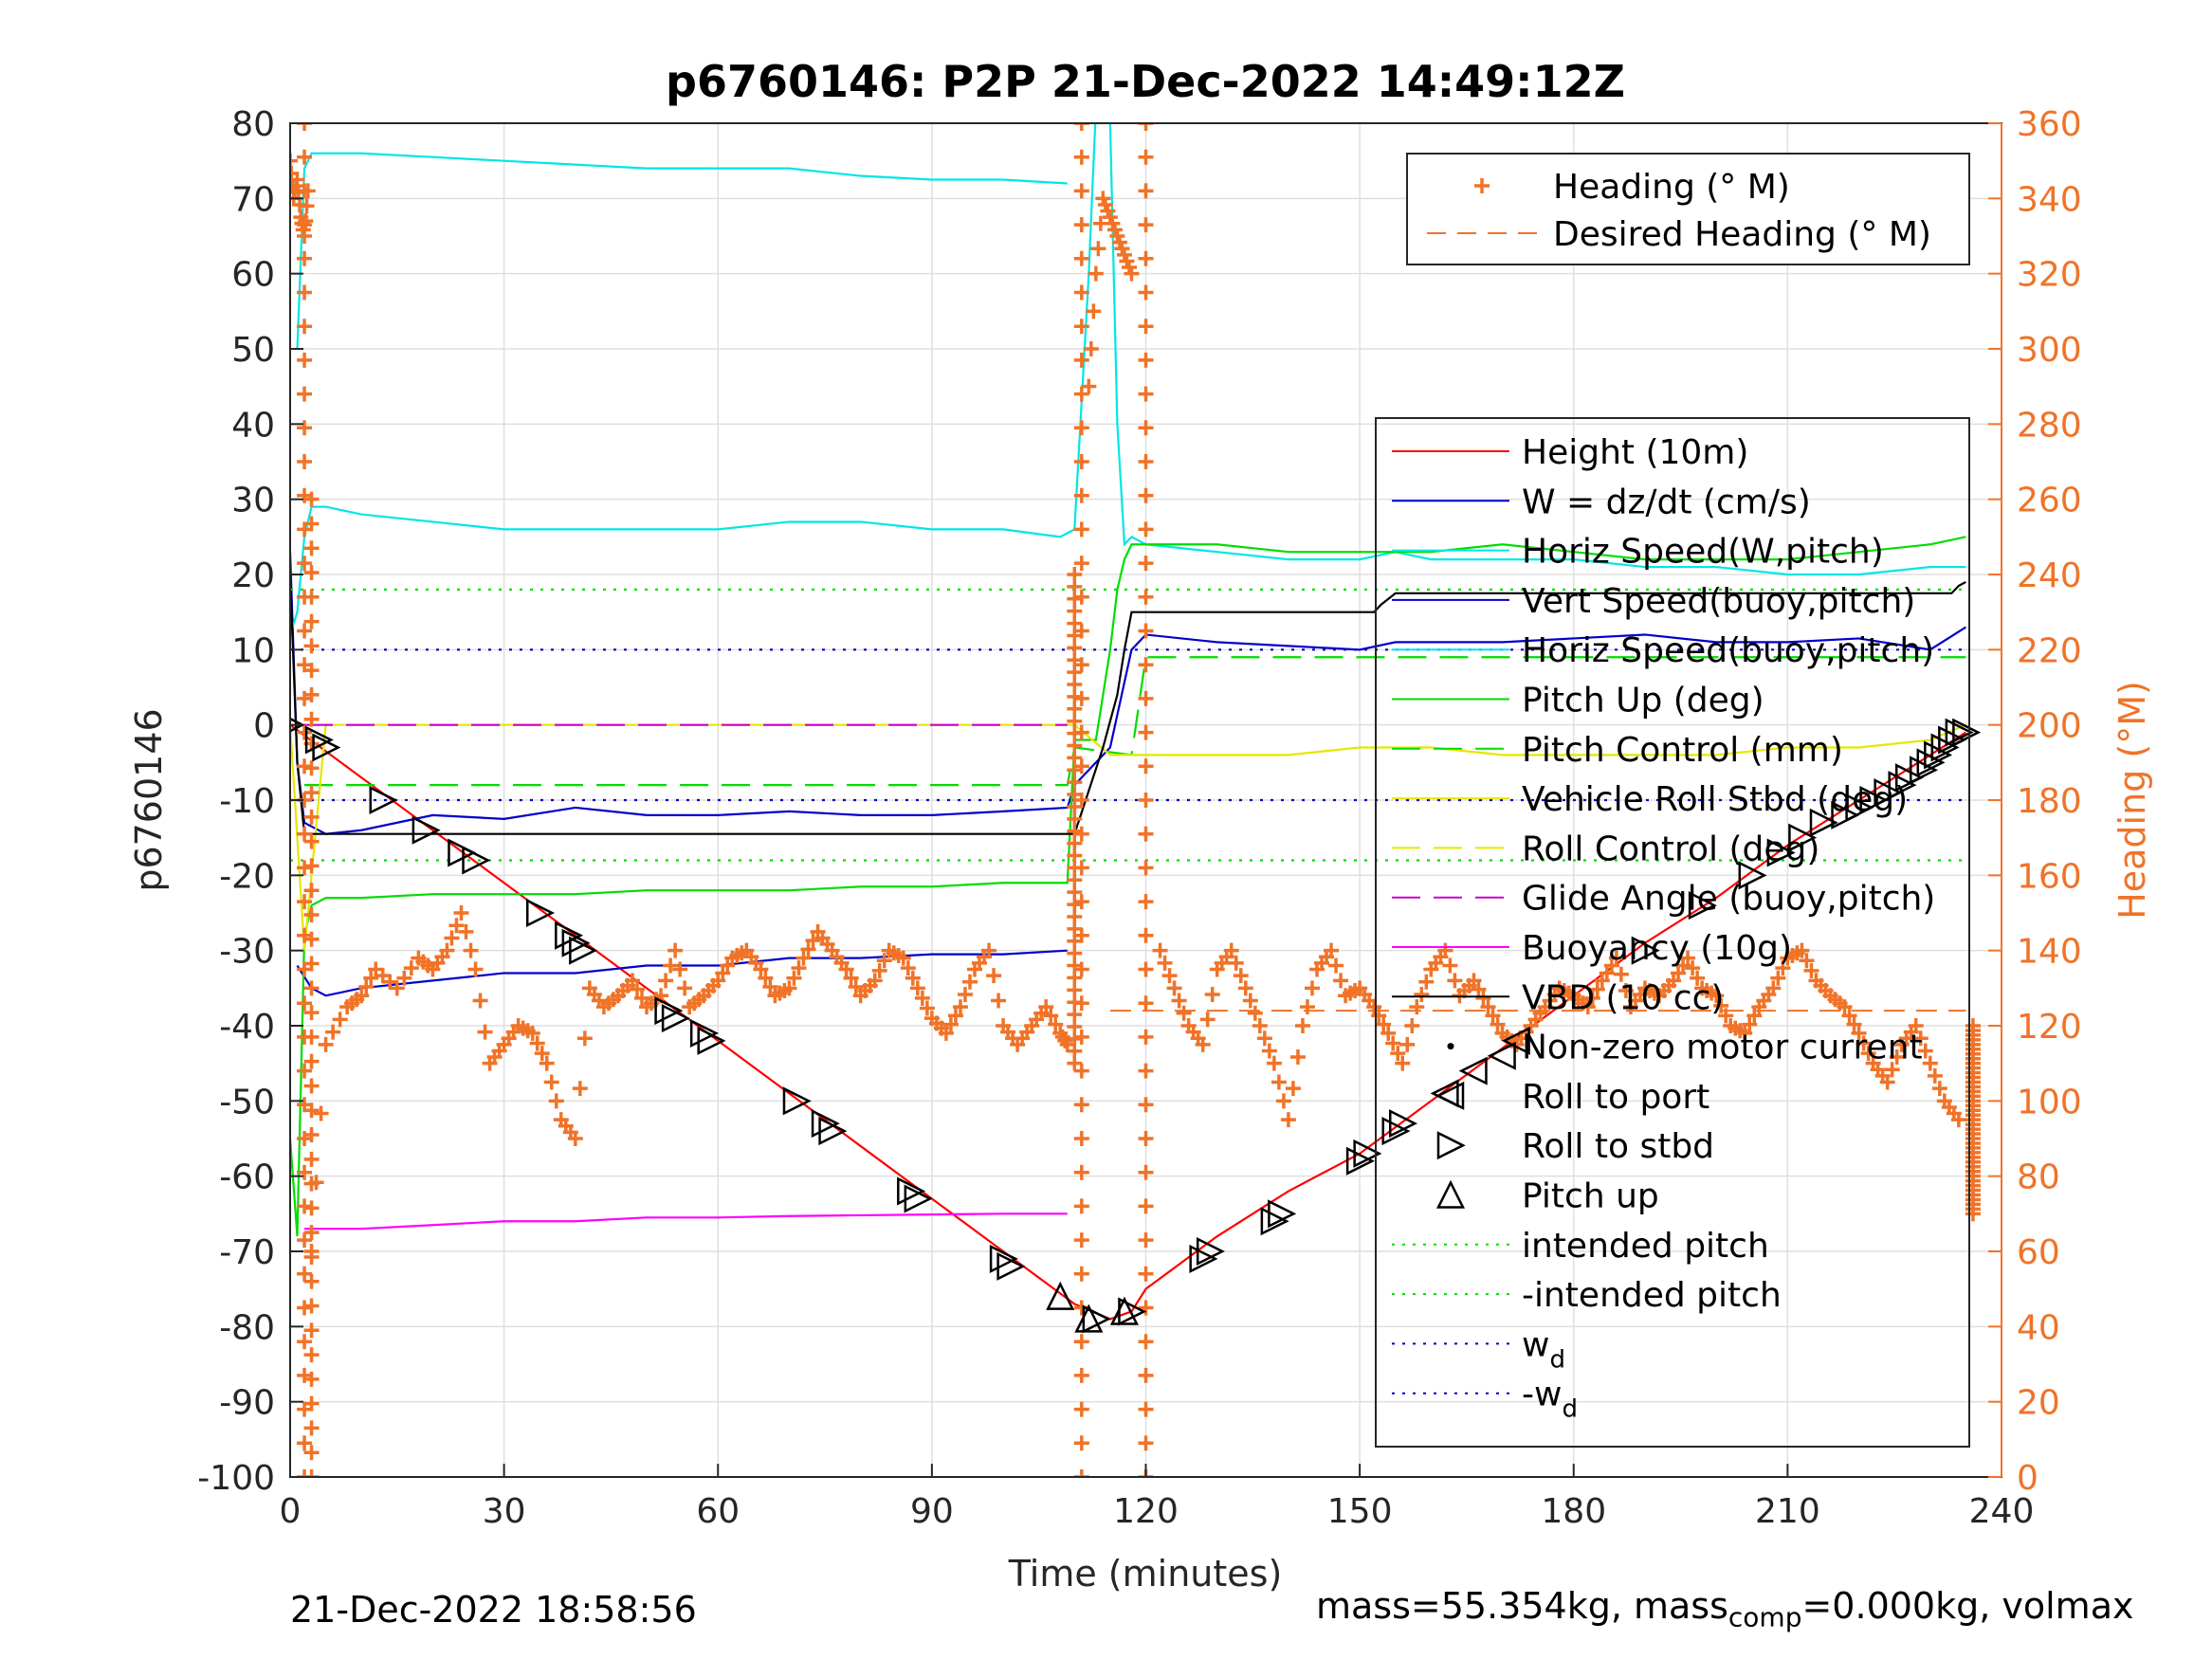  Describe the element at coordinates (1145, 81) in the screenshot. I see `chart-title: p6760146: P2P 21-Dec-2022 14:49:12Z` at that location.